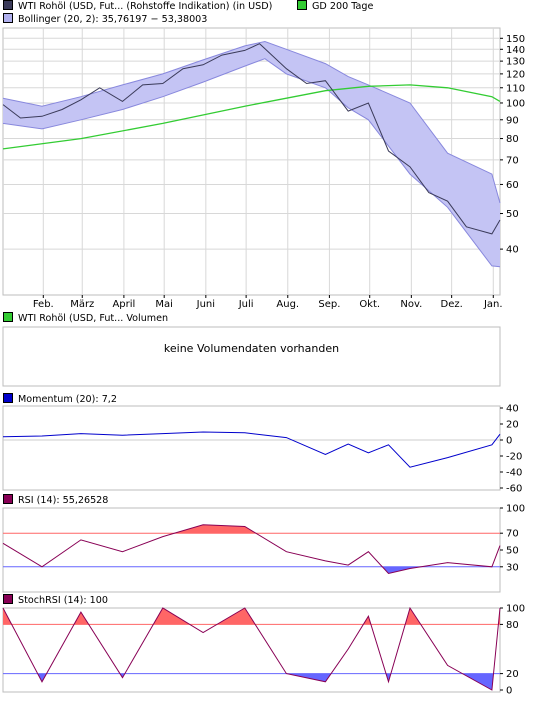  I want to click on price-swatch, so click(8, 5).